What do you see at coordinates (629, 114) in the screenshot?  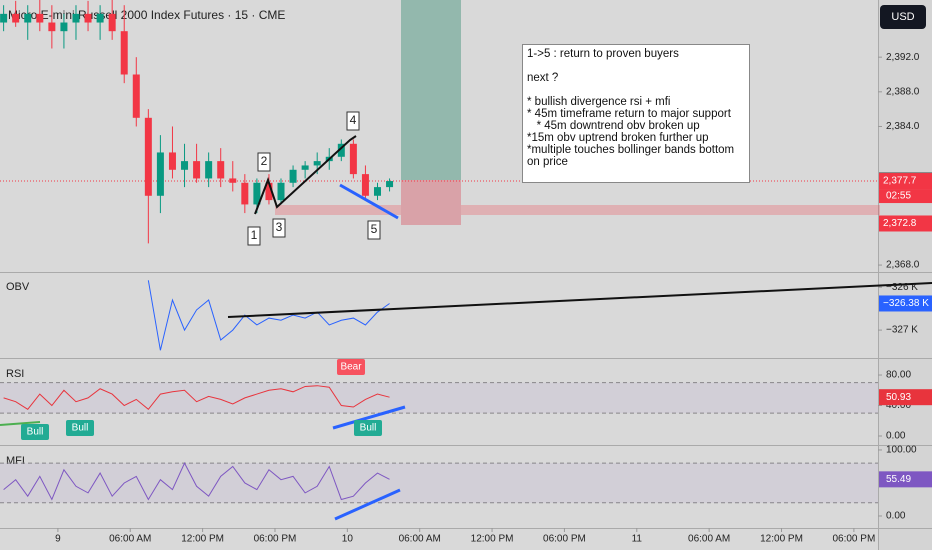 I see `note-line: * 45m timeframe return to major support` at bounding box center [629, 114].